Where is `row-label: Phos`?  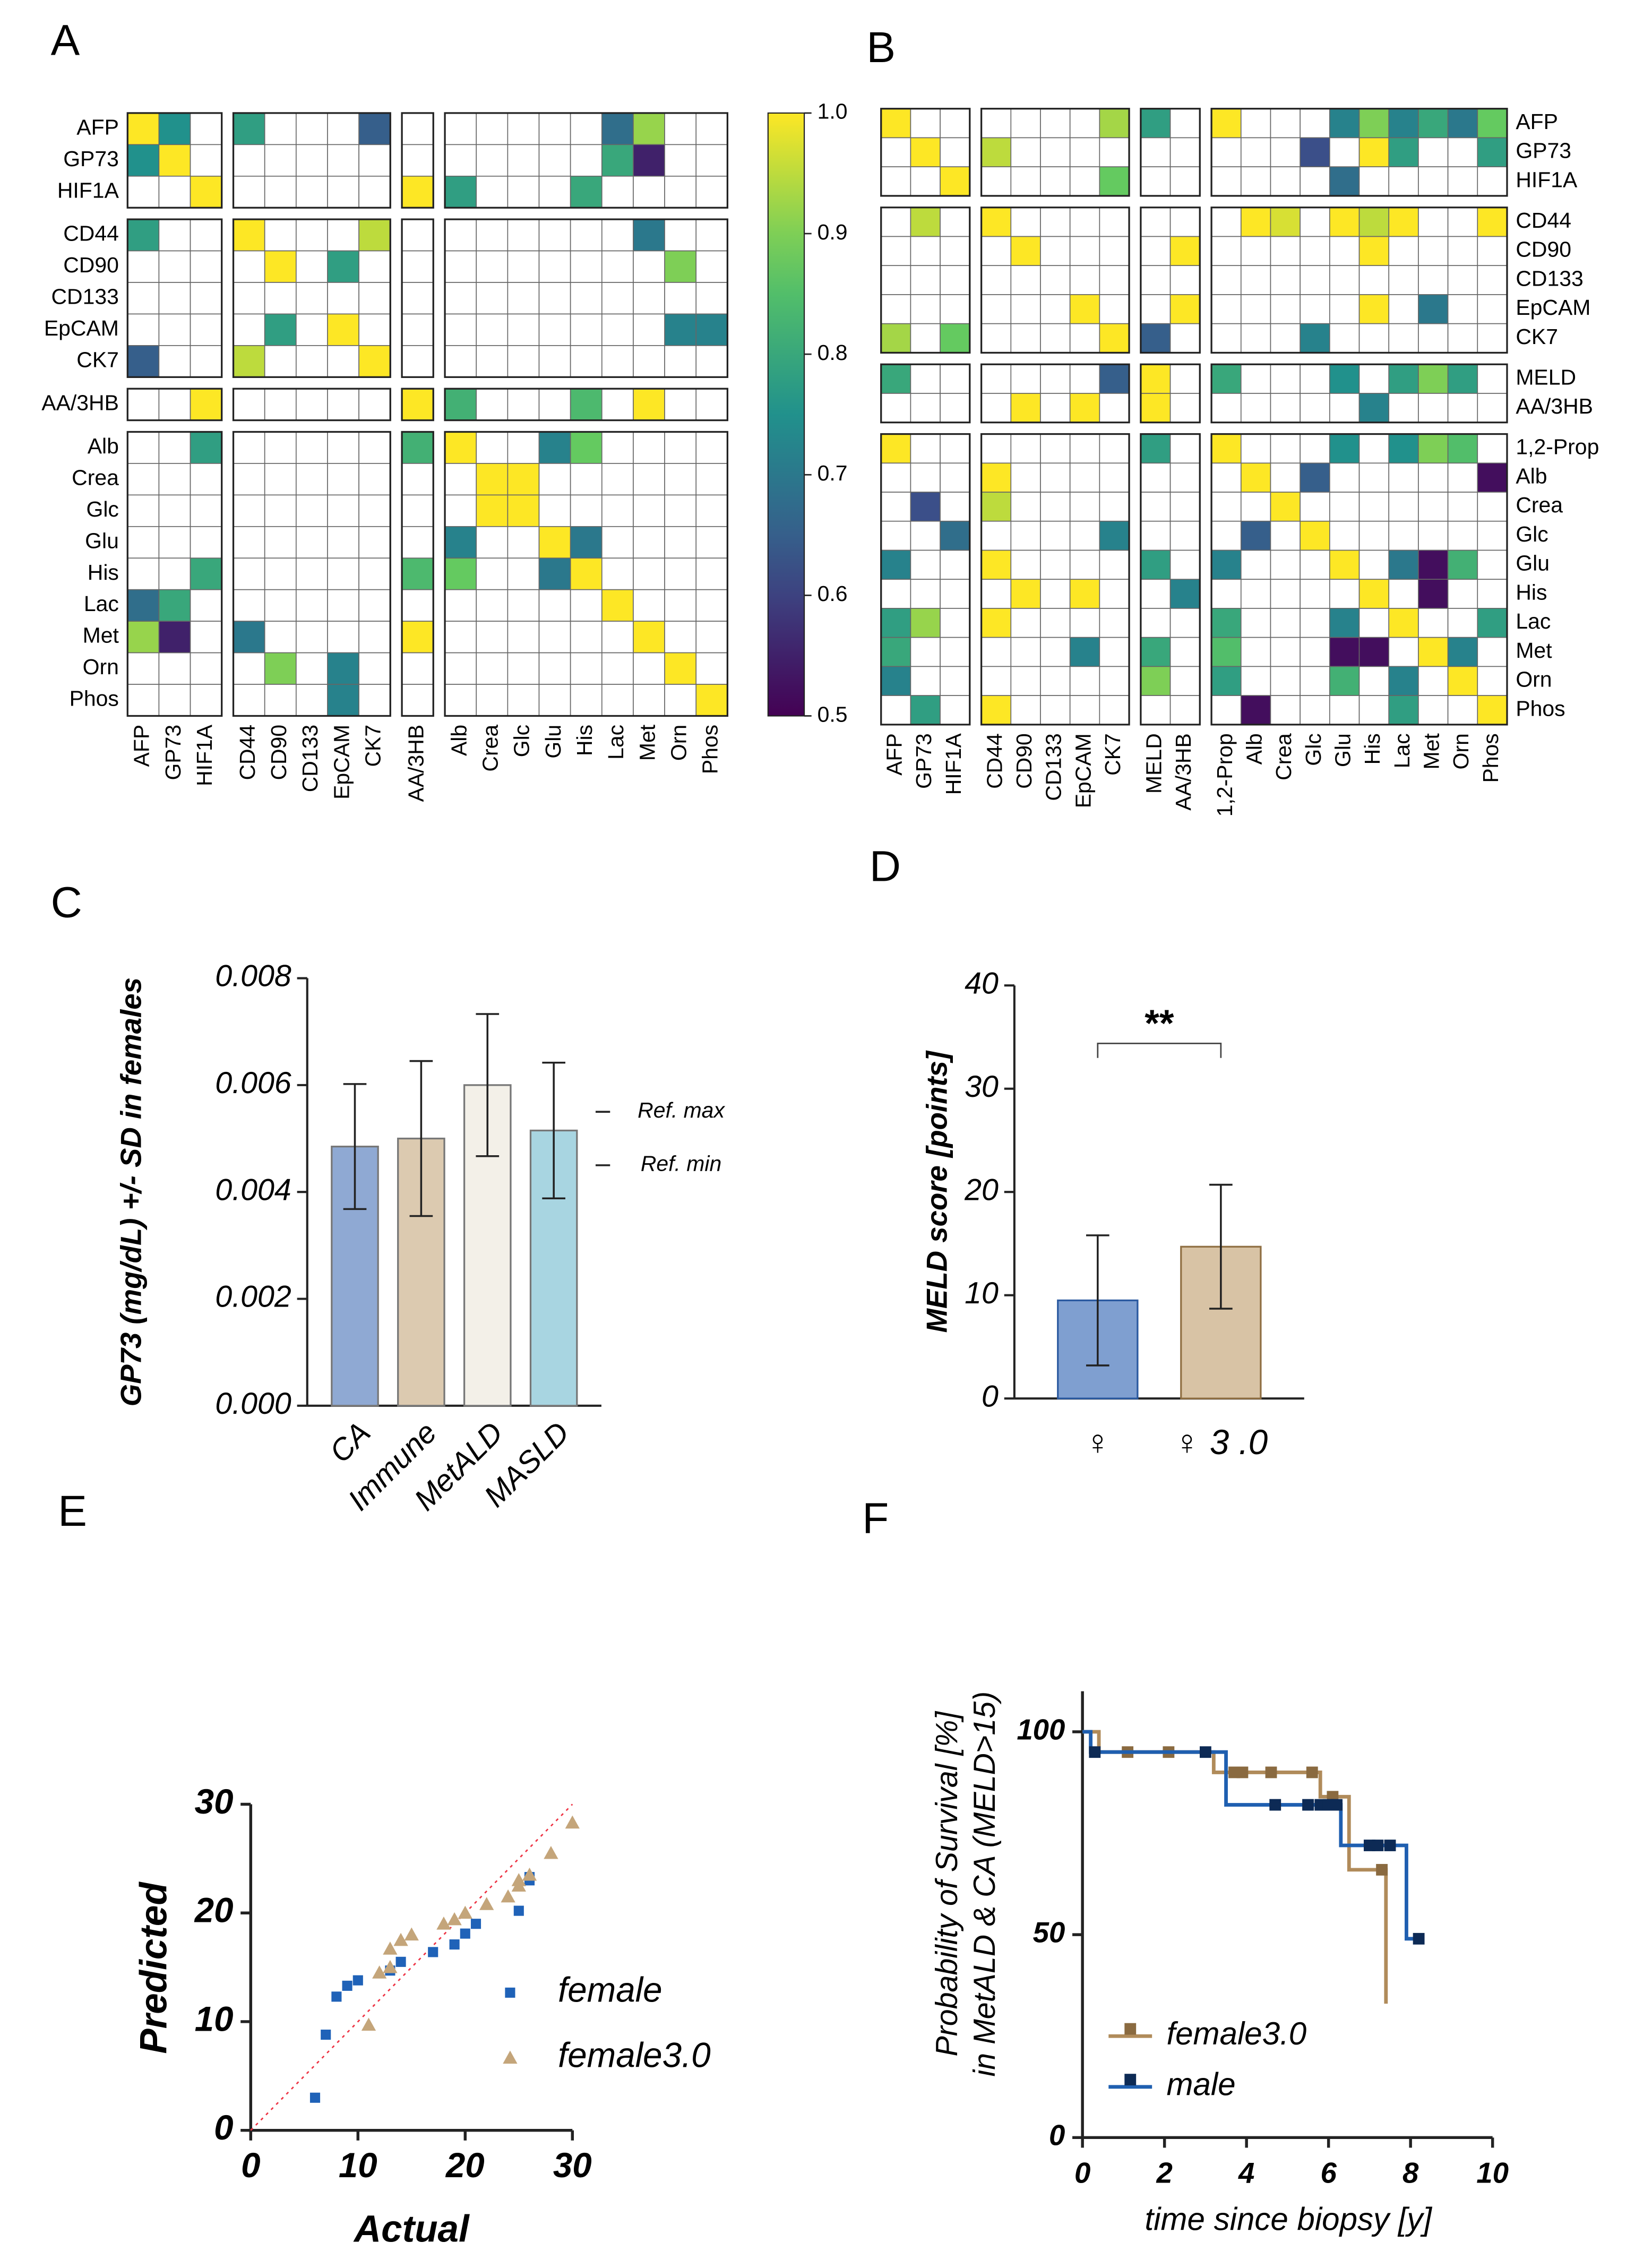 row-label: Phos is located at coordinates (1540, 708).